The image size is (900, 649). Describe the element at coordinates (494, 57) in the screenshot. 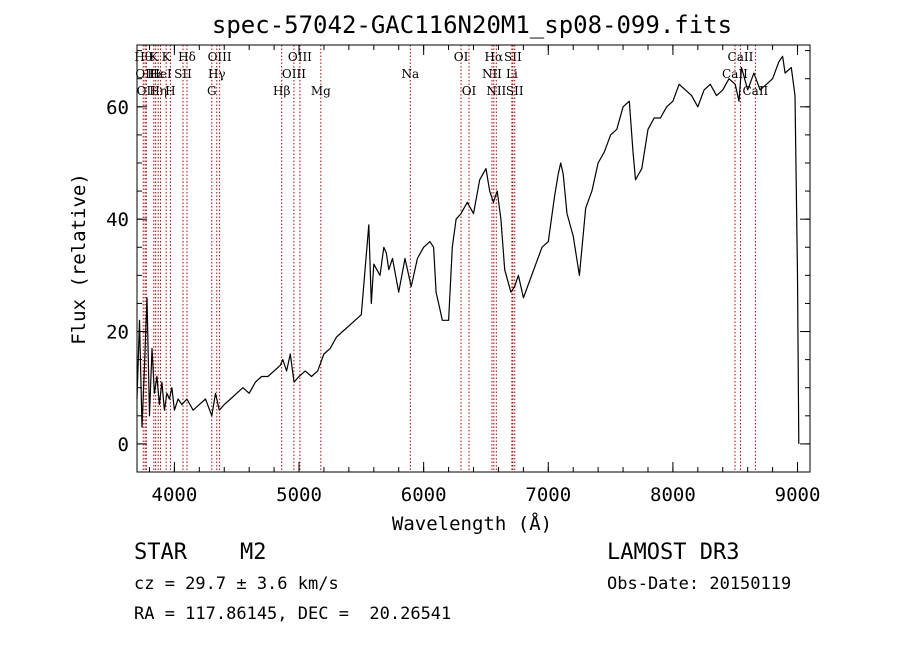

I see `line-marker-label-22: Hα` at that location.